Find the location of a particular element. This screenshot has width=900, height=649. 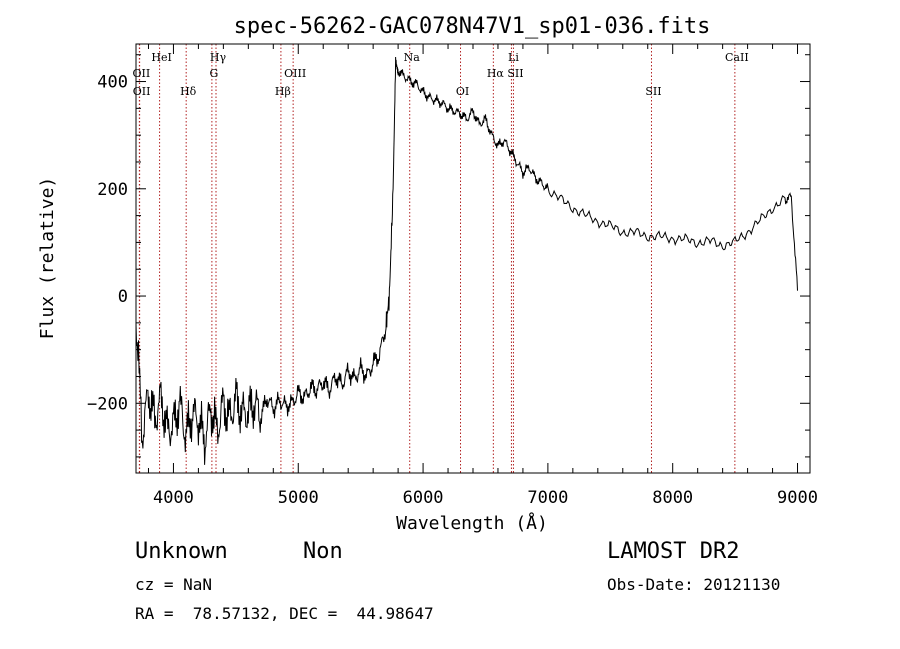

spectral-line-label: OIII is located at coordinates (295, 73).